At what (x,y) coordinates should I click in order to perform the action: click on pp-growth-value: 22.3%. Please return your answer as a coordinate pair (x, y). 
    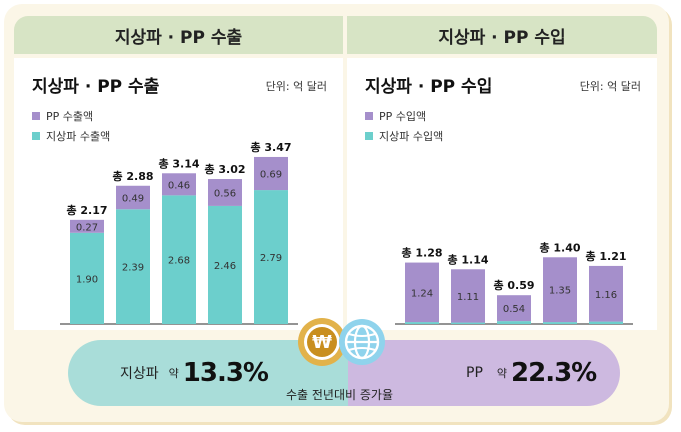
    Looking at the image, I should click on (554, 373).